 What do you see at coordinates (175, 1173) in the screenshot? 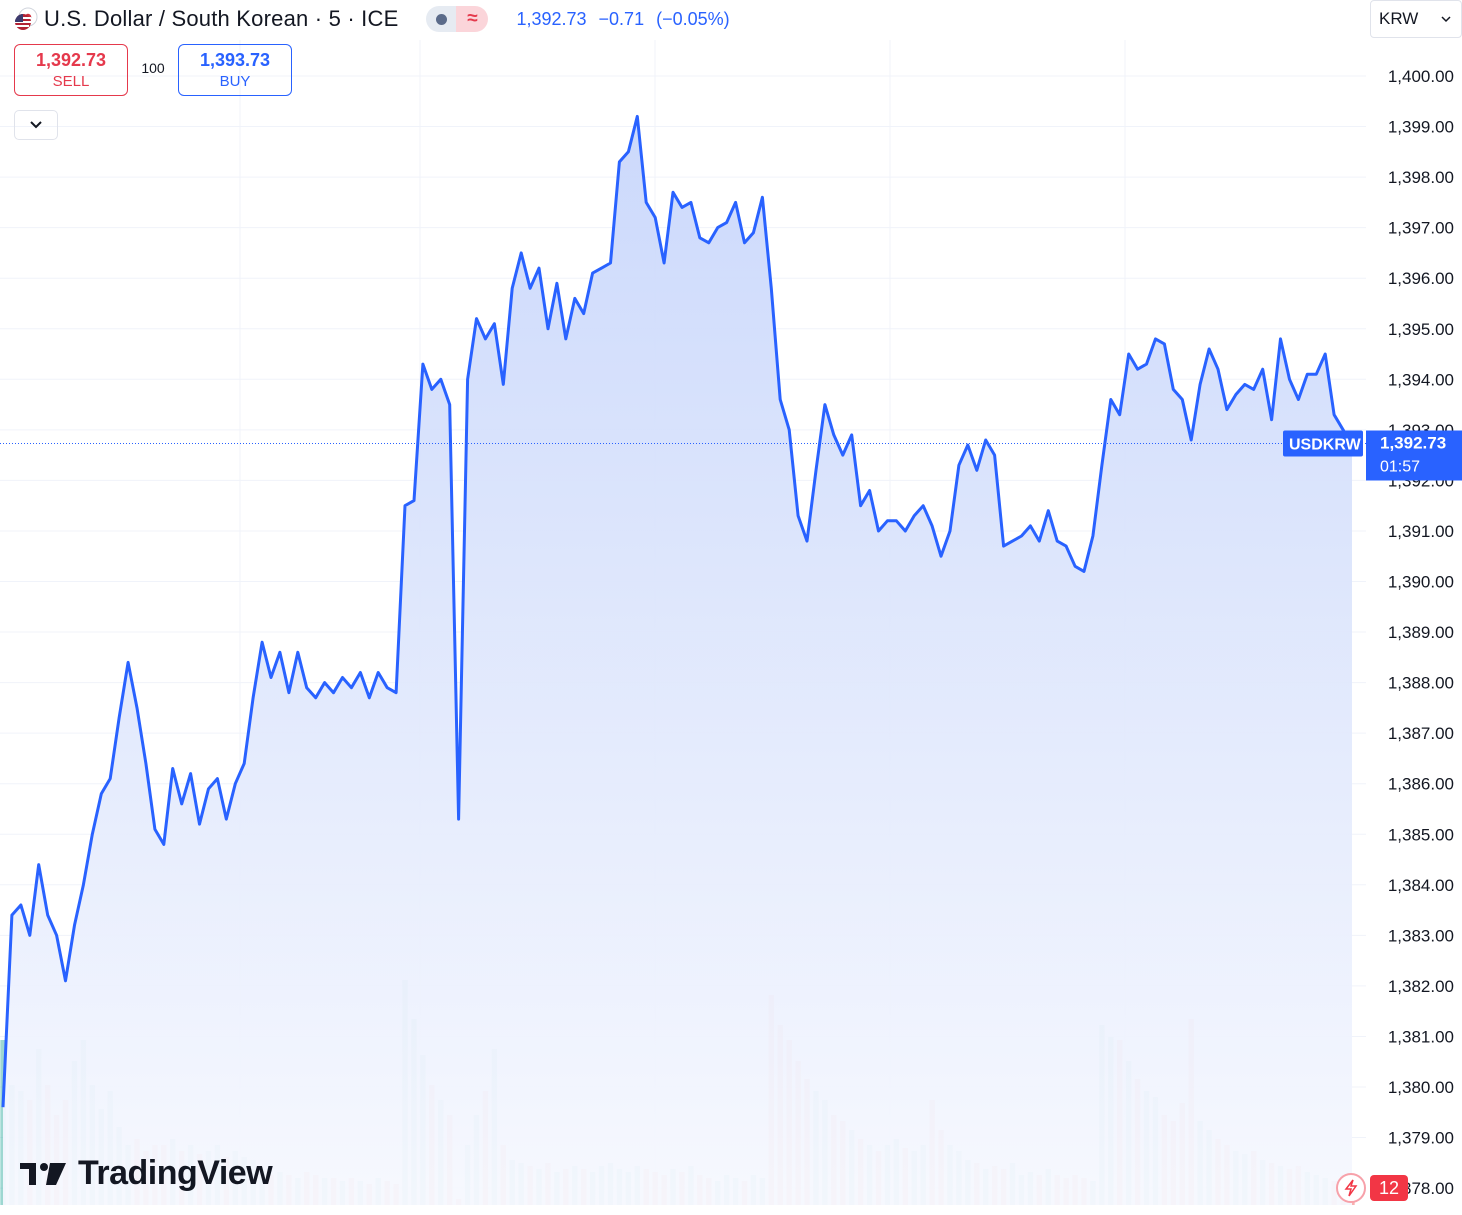
I see `tradingview-logo-text: TradingView` at bounding box center [175, 1173].